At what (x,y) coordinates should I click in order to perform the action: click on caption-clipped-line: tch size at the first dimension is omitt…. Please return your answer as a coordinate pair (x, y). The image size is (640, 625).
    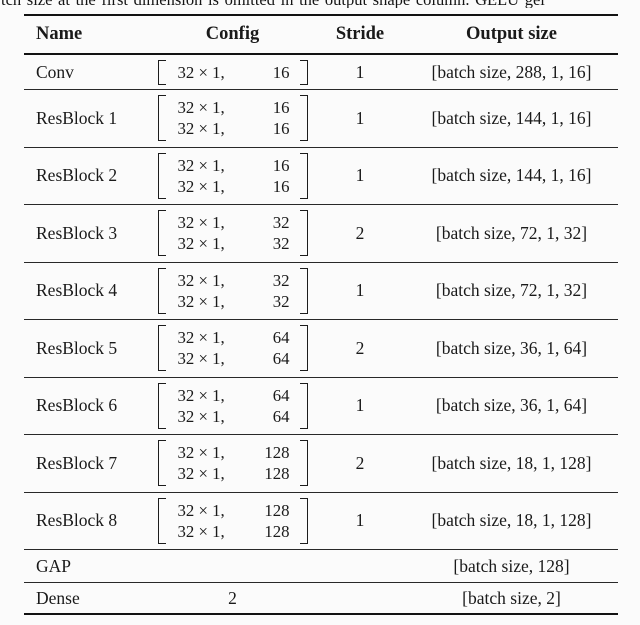
    Looking at the image, I should click on (320, 4).